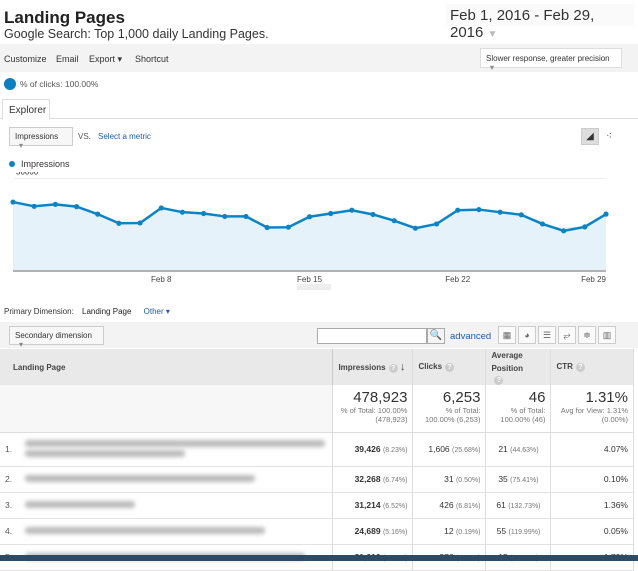 The image size is (638, 571). I want to click on header-impressions: Impressions? ↓, so click(373, 367).